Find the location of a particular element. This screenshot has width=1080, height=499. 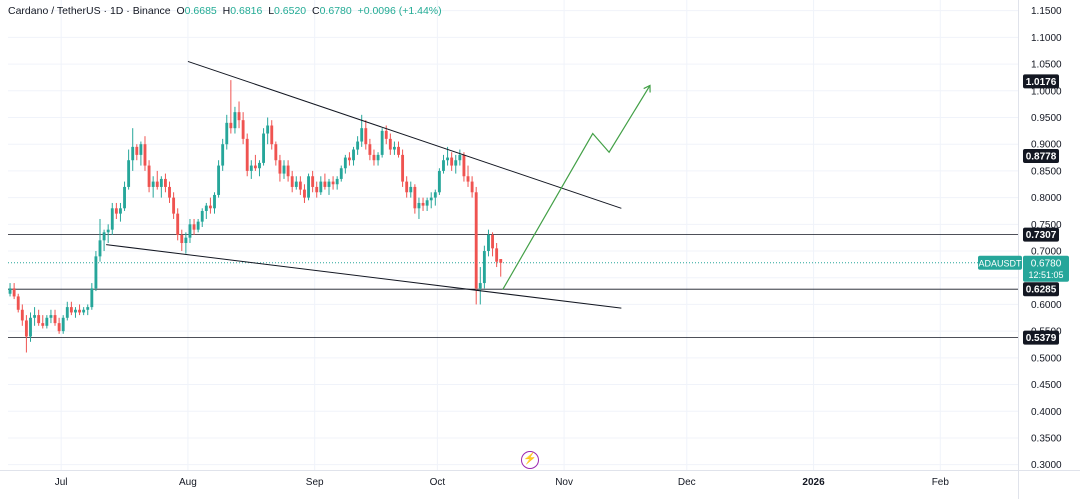

time-tick-label: 2026 is located at coordinates (813, 482).